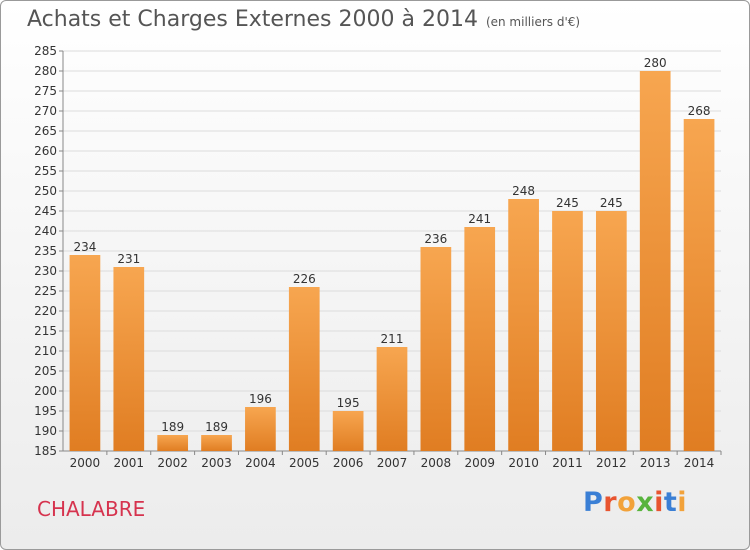  Describe the element at coordinates (45, 371) in the screenshot. I see `y-tick-label: 205` at that location.